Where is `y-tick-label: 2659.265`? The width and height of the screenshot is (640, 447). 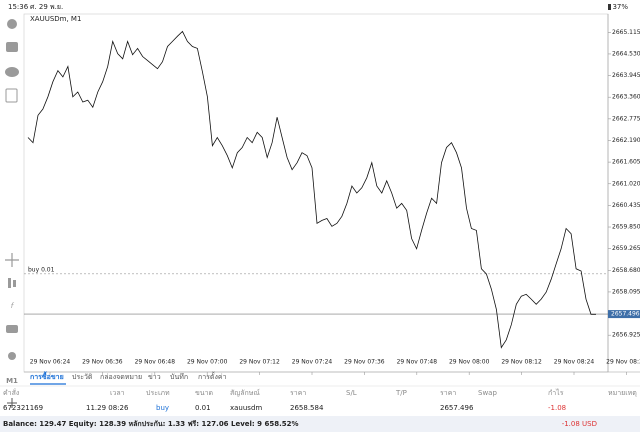 y-tick-label: 2659.265 is located at coordinates (626, 248).